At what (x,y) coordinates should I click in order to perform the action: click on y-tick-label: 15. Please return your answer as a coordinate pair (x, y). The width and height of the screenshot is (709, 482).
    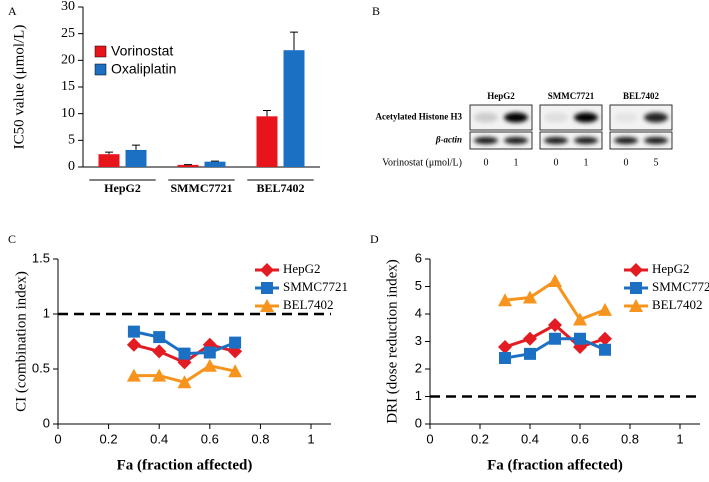
    Looking at the image, I should click on (68, 86).